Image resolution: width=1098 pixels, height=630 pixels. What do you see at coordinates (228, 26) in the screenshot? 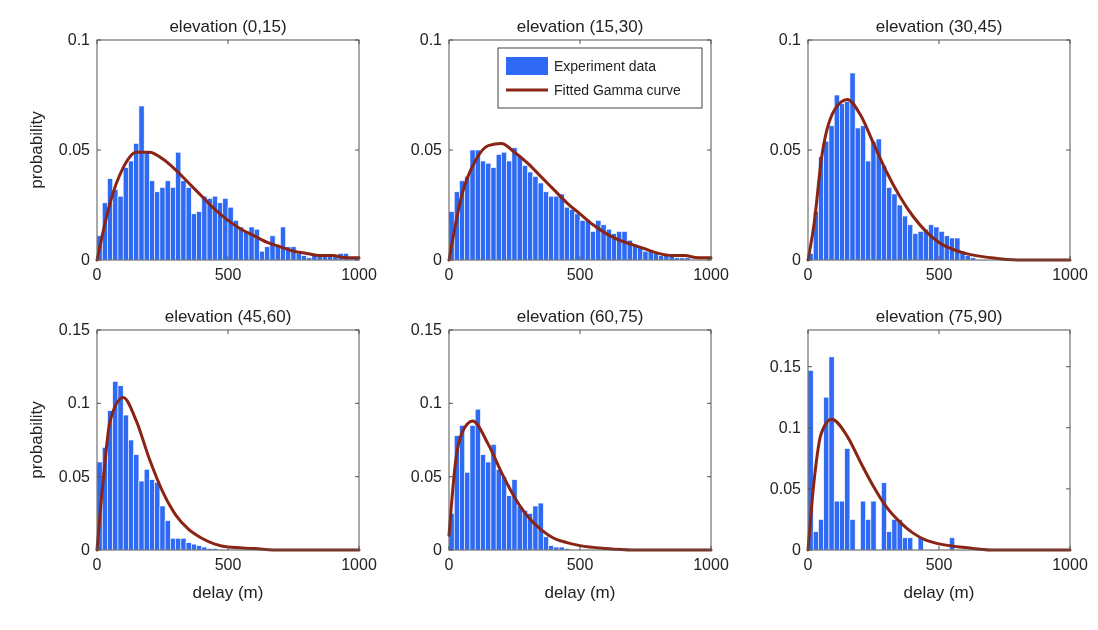
I see `chart-title: elevation (0,15)` at bounding box center [228, 26].